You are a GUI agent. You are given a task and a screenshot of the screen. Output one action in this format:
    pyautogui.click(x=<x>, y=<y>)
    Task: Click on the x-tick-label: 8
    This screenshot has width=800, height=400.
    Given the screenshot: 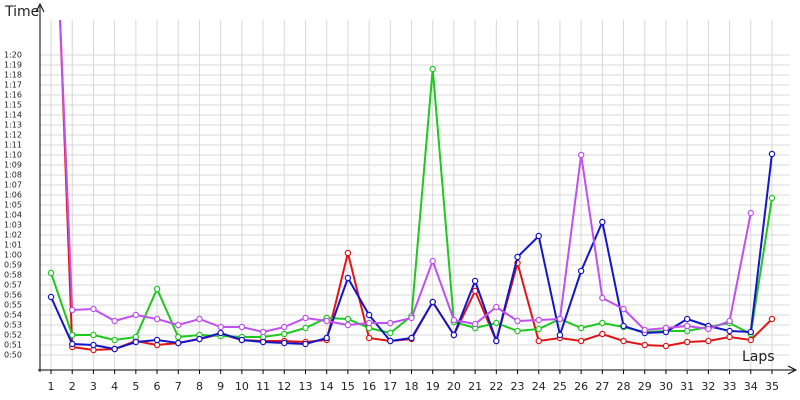 What is the action you would take?
    pyautogui.click(x=199, y=386)
    